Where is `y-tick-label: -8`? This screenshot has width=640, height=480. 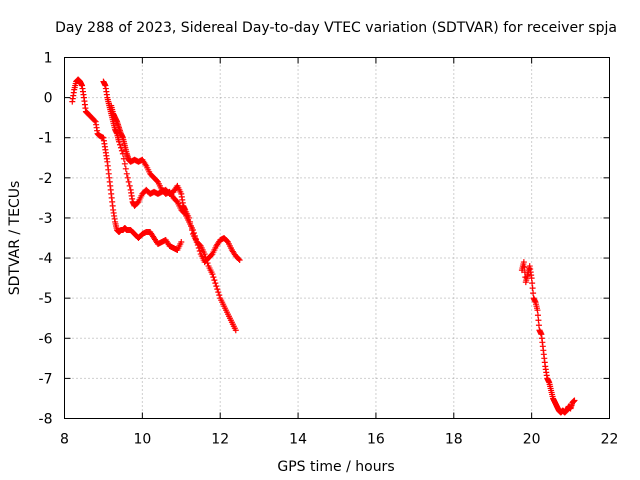
y-tick-label: -8 is located at coordinates (46, 420).